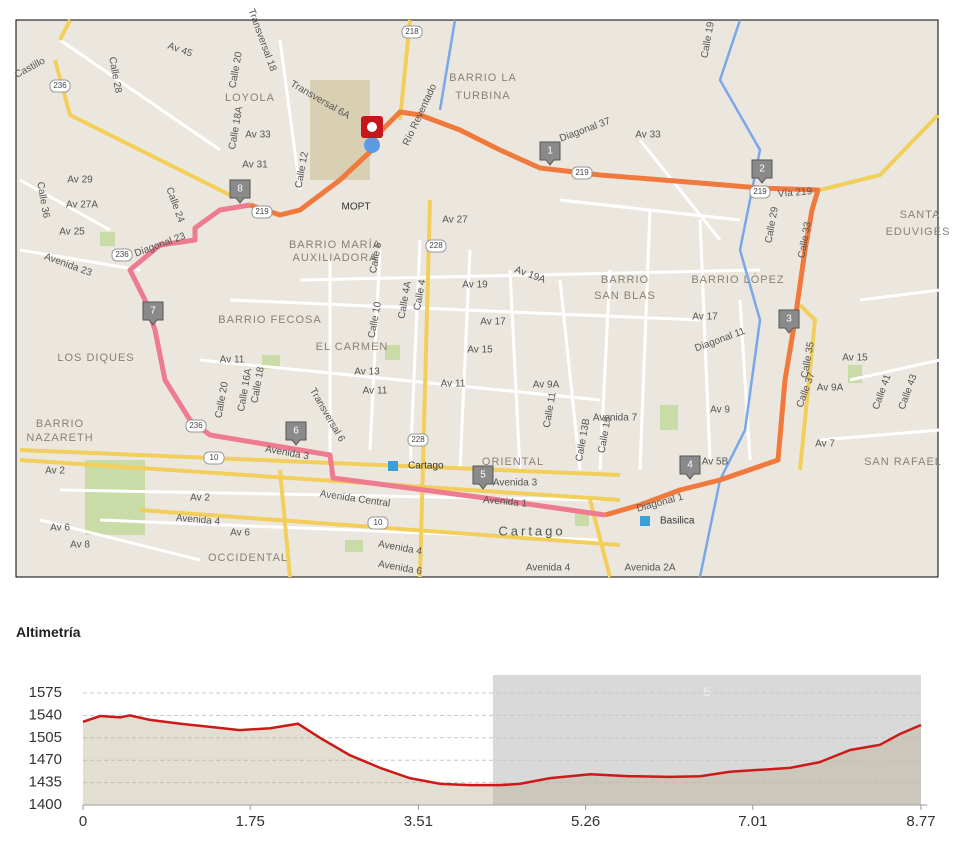 This screenshot has height=849, width=960. What do you see at coordinates (83, 821) in the screenshot?
I see `x-tick-label: 0` at bounding box center [83, 821].